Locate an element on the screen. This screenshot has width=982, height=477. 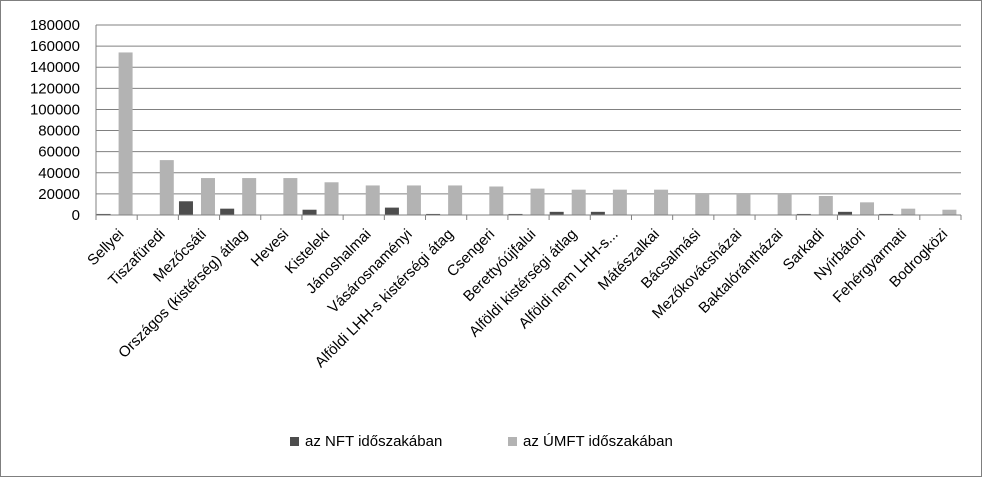
y-tick-label: 180000 is located at coordinates (55, 25).